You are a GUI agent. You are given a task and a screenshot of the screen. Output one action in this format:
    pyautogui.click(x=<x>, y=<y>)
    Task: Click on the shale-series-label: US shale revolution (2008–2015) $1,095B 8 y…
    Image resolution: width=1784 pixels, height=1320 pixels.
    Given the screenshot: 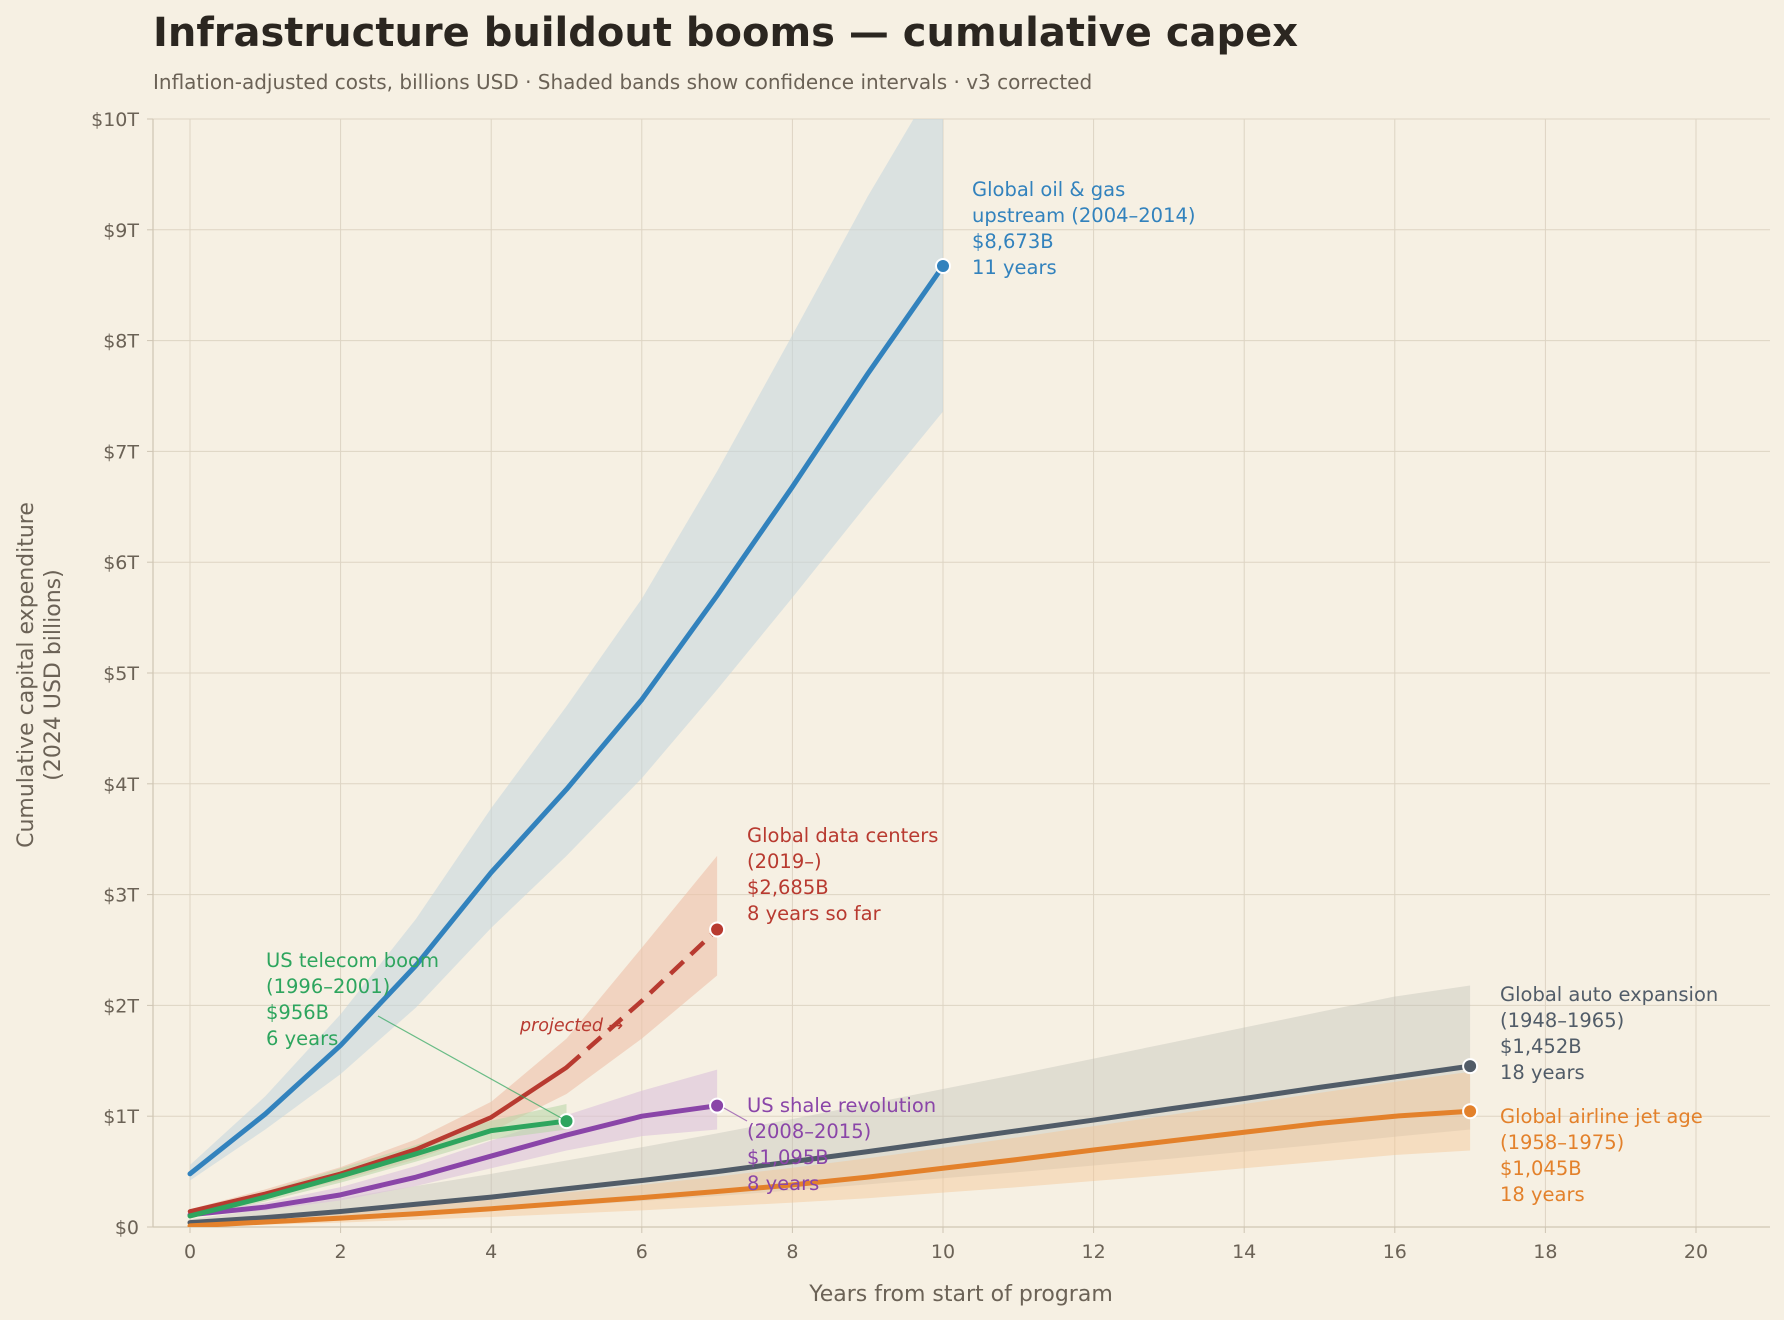 What is the action you would take?
    pyautogui.click(x=841, y=1144)
    